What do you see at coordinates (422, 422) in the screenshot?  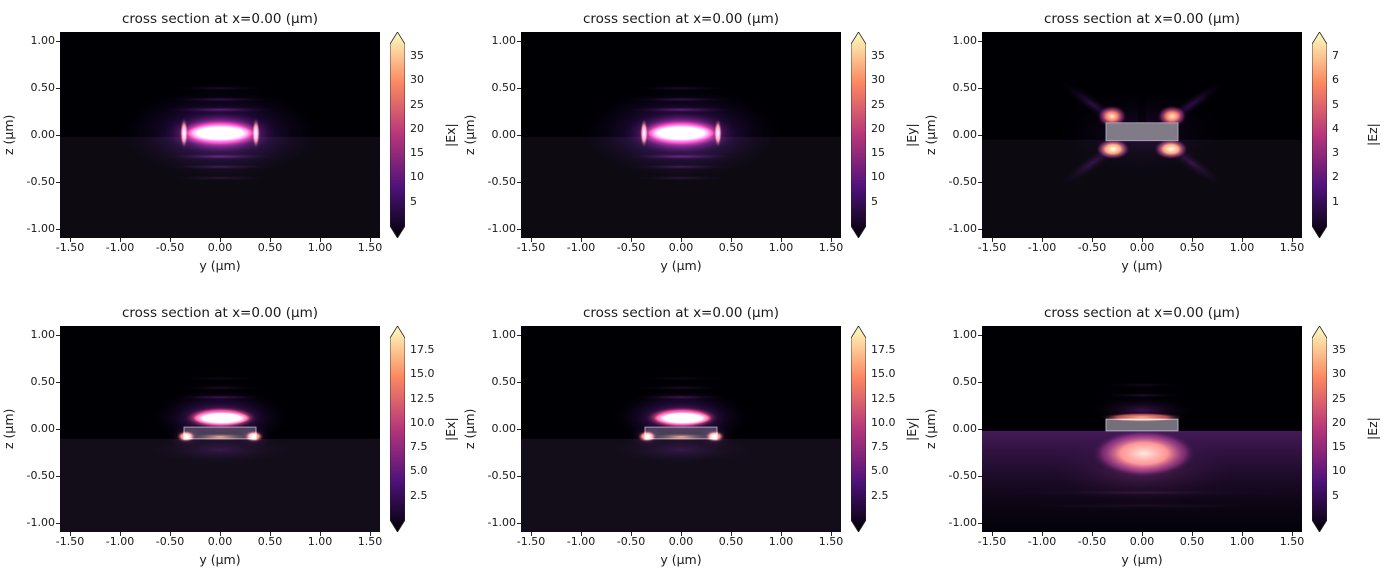 I see `colorbar-tick-label: 10.0` at bounding box center [422, 422].